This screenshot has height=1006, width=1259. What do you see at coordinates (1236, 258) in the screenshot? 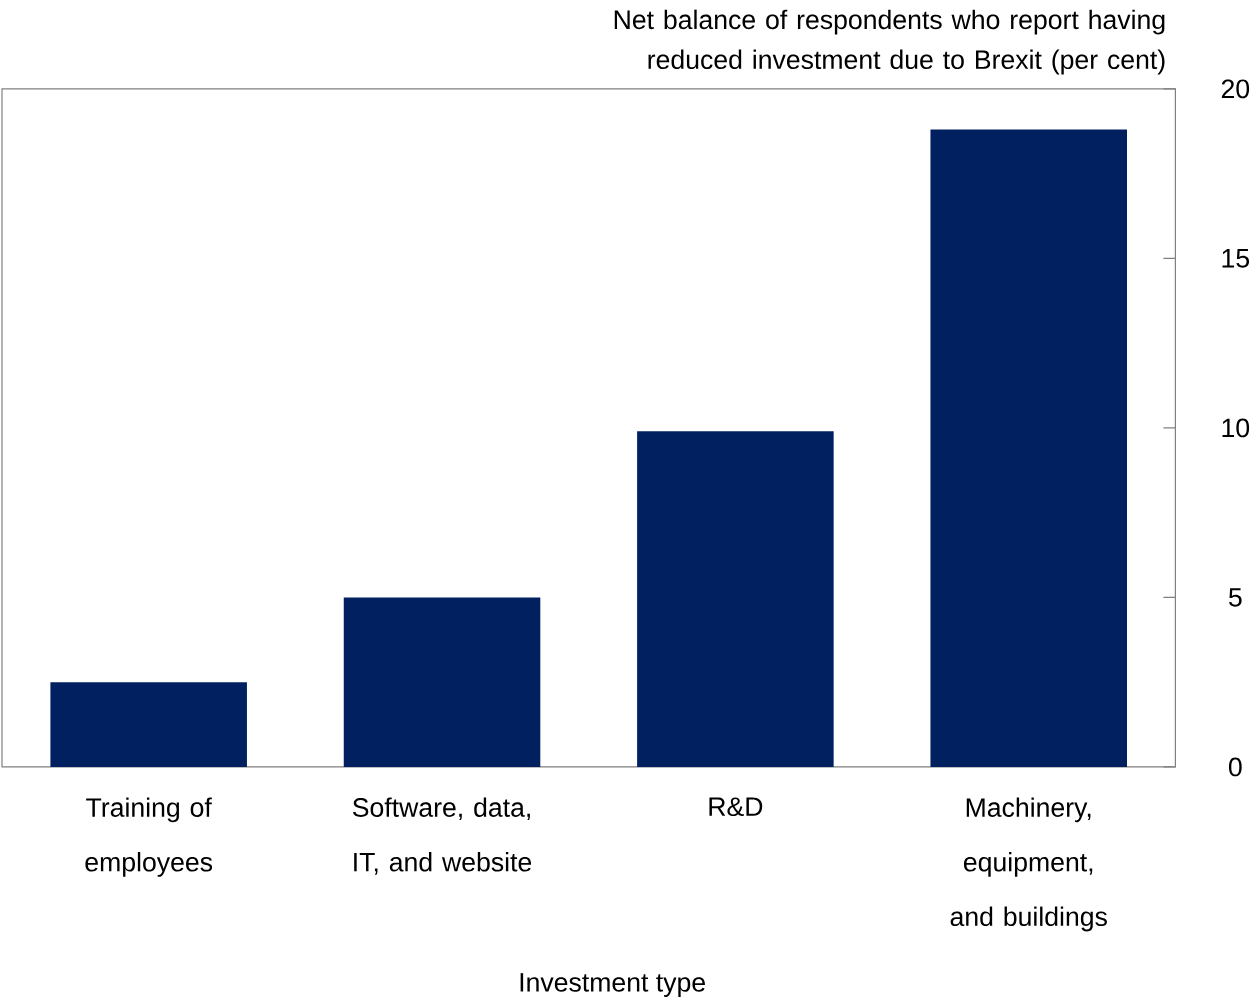
I see `y-tick-label: 15` at bounding box center [1236, 258].